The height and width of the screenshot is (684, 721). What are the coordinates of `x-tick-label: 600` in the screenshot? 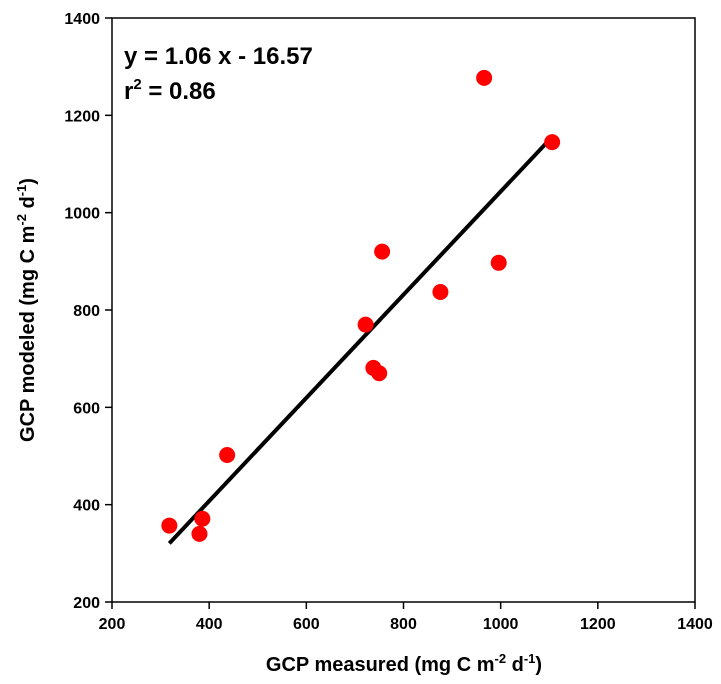 It's located at (306, 624).